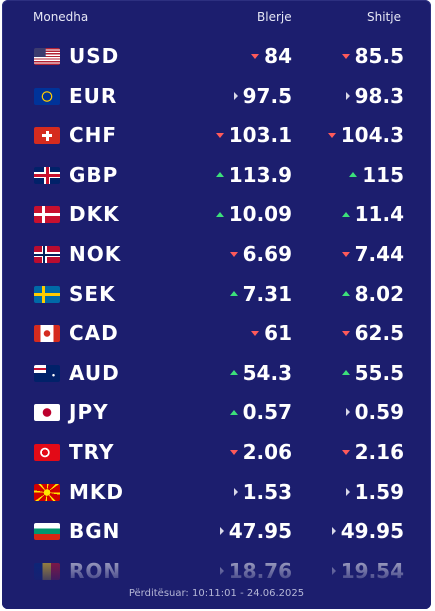  I want to click on buy-rate: 47.95, so click(260, 531).